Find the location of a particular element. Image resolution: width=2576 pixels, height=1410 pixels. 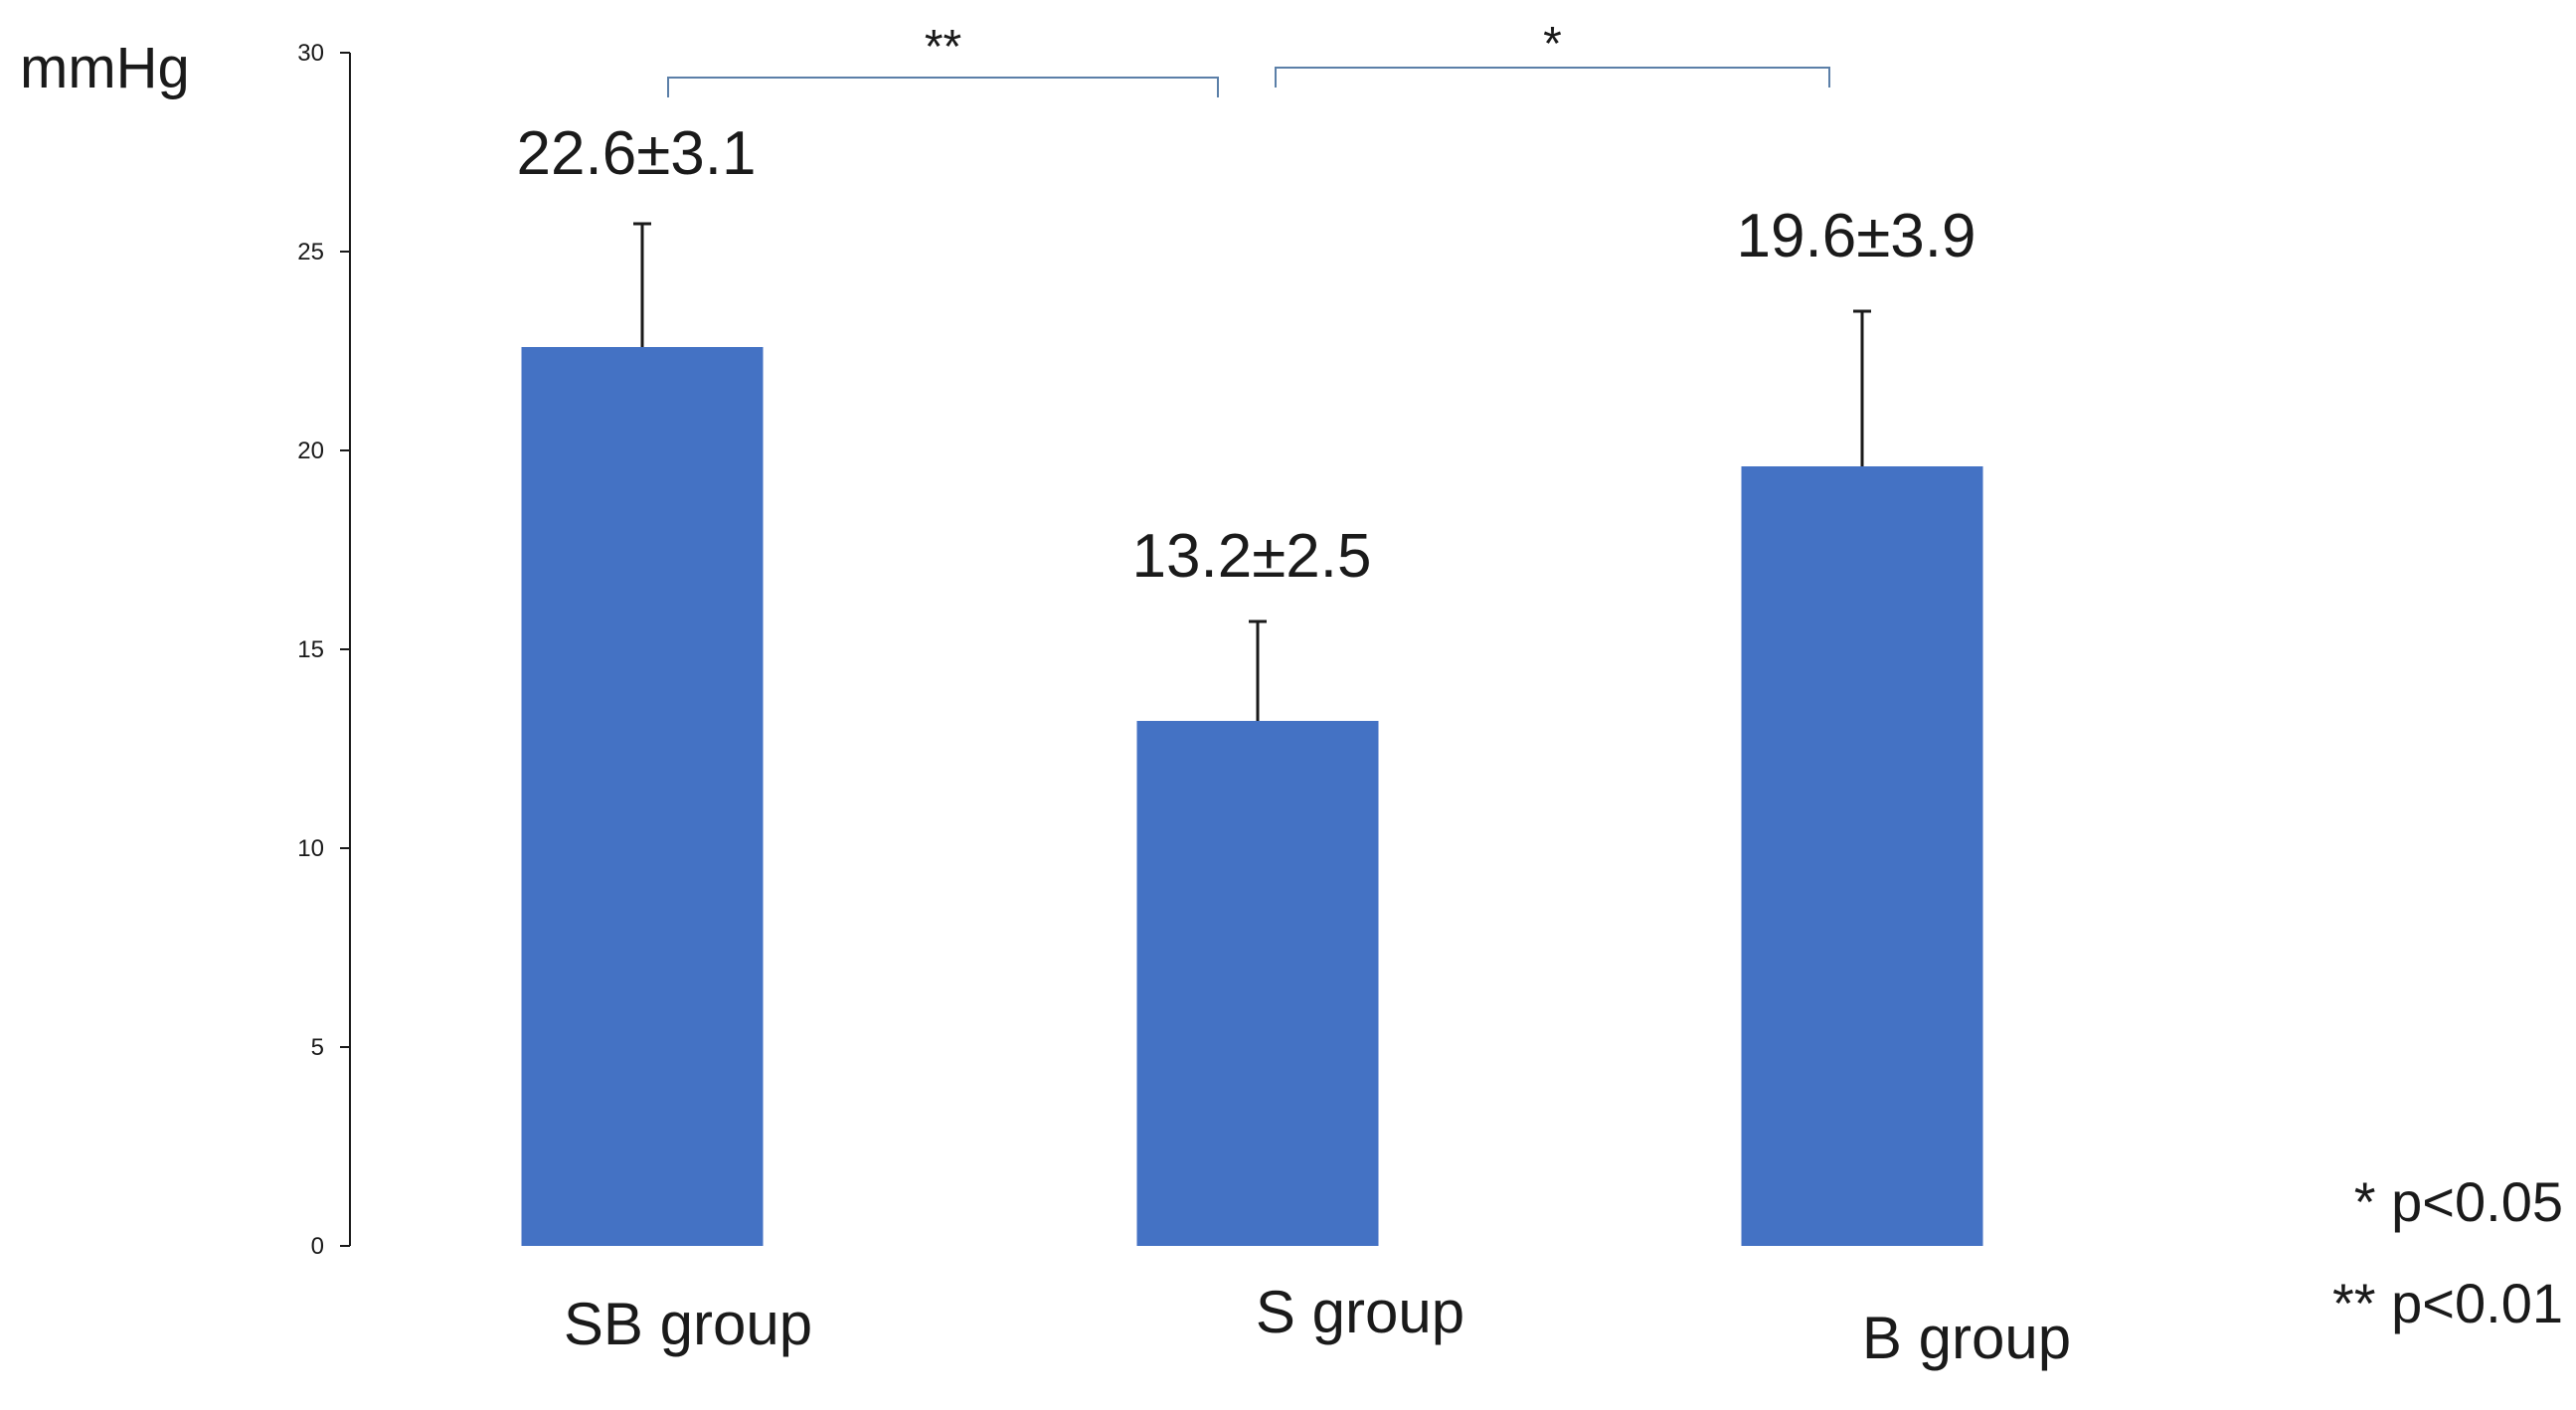

legend-p001: ** p<0.01 is located at coordinates (2447, 1303).